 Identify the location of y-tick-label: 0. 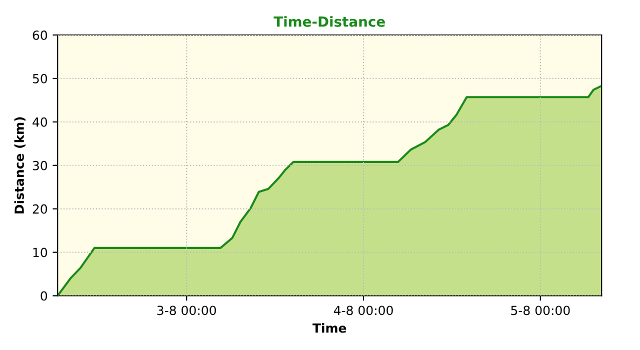
(44, 296).